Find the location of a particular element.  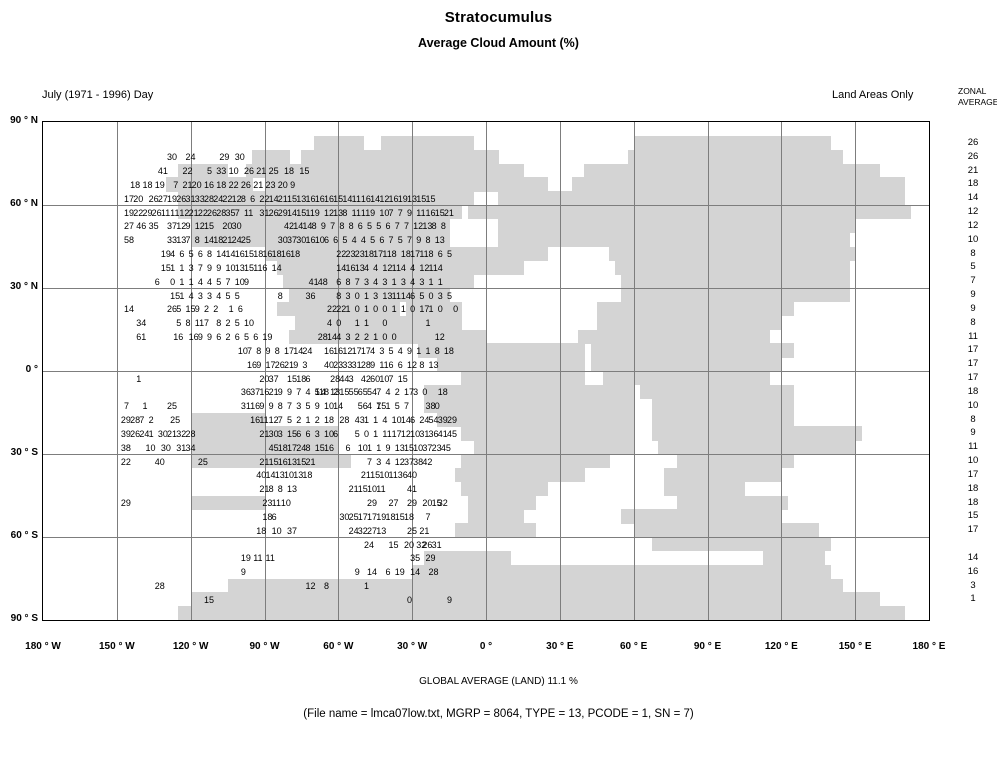

grid-cell-value: 9 is located at coordinates (262, 406).